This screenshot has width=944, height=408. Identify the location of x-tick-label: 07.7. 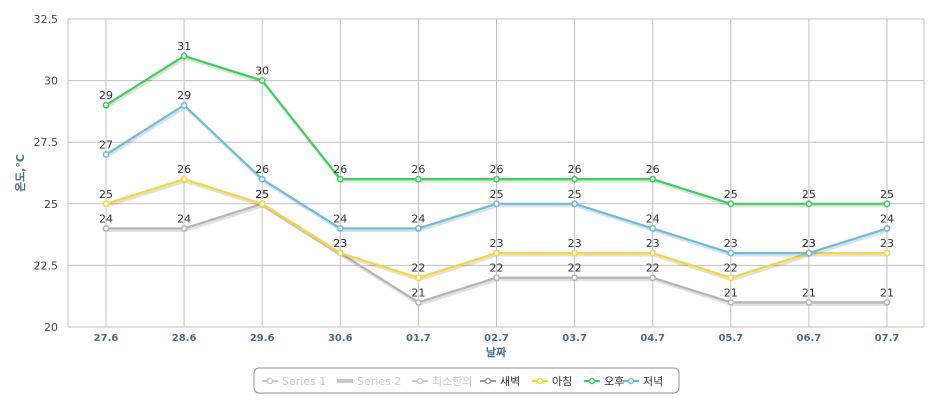
(887, 338).